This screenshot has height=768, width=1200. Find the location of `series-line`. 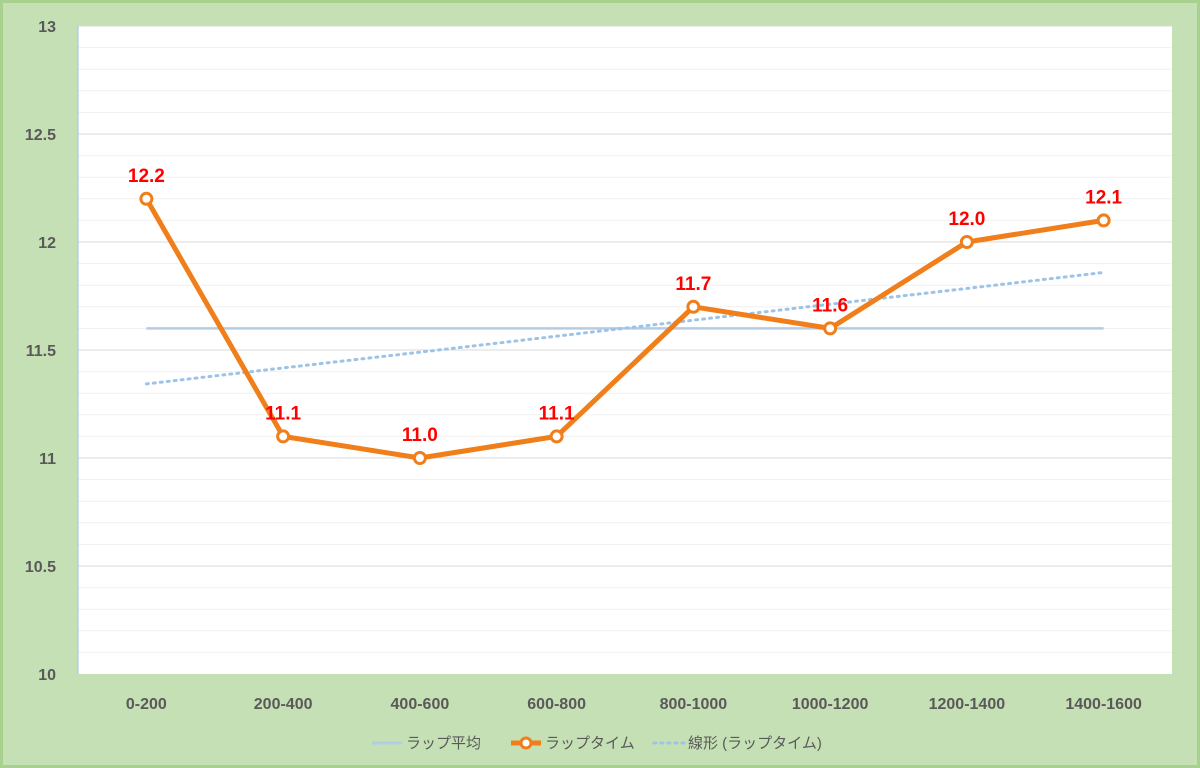

series-line is located at coordinates (625, 328).